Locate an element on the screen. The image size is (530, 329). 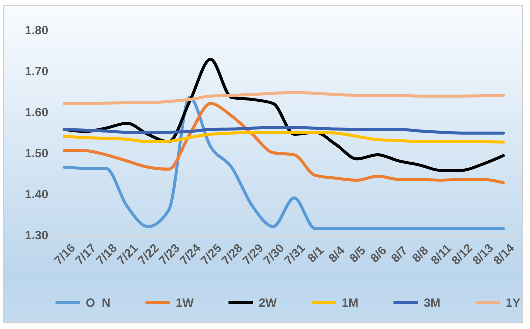
legend-label: 1Y is located at coordinates (513, 303).